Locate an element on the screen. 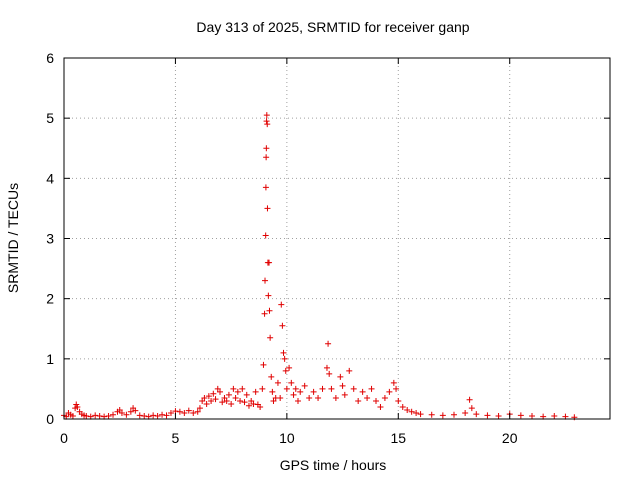 This screenshot has width=640, height=480. x-axis-title: GPS time / hours is located at coordinates (333, 465).